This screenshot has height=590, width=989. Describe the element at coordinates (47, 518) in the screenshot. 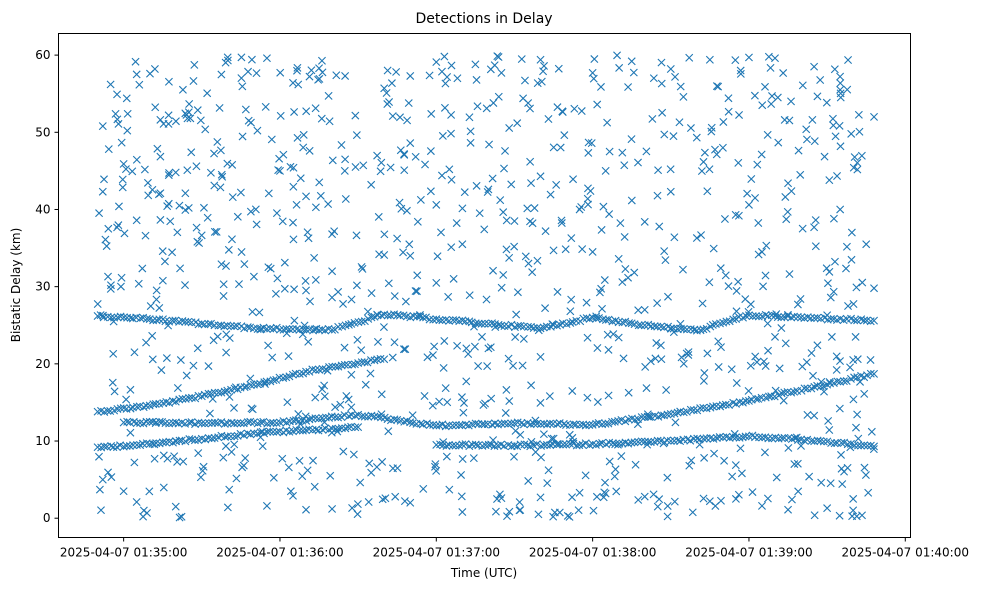

I see `y-tick-label: 0` at that location.